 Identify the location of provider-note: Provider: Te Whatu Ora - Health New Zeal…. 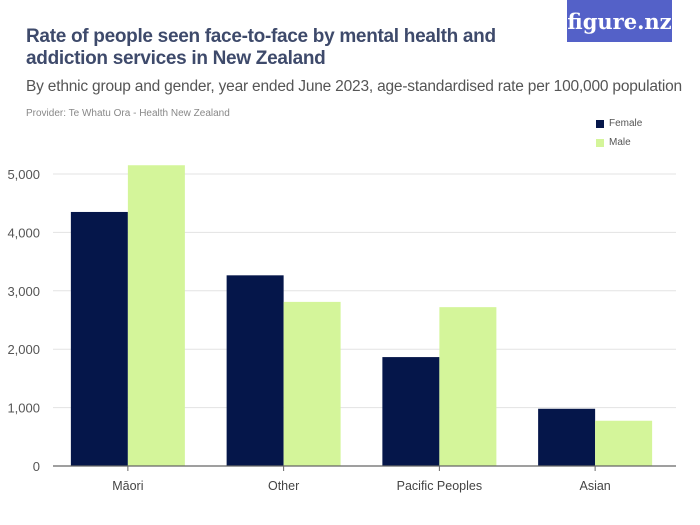
(128, 113).